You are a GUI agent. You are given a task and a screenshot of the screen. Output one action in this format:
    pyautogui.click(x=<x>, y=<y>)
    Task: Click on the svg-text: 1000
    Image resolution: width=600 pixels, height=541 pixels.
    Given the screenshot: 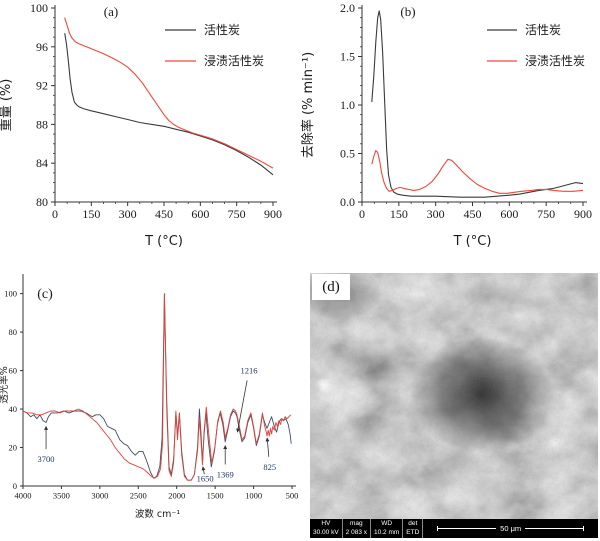 What is the action you would take?
    pyautogui.click(x=253, y=495)
    